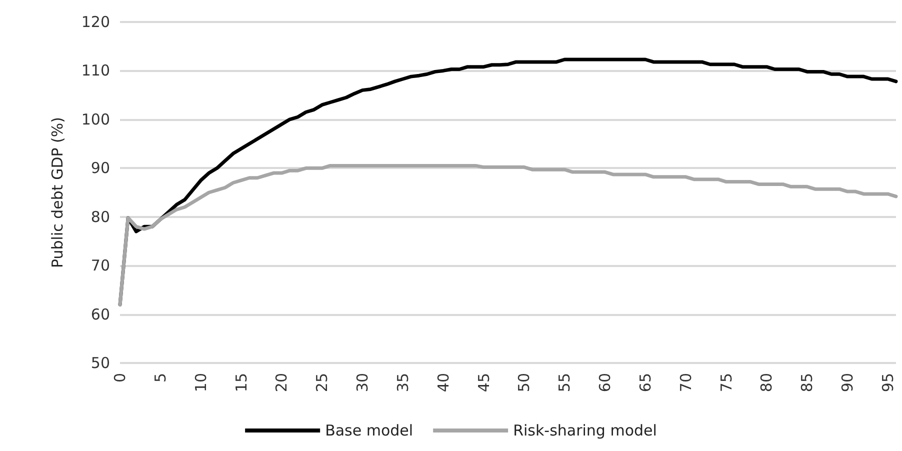  I want to click on y-tick-label: 100, so click(95, 119).